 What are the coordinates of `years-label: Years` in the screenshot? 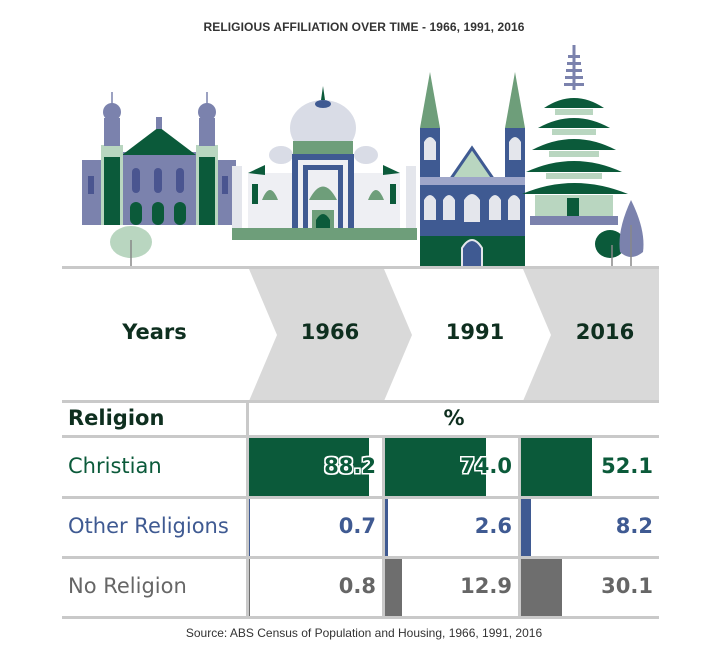 It's located at (154, 332).